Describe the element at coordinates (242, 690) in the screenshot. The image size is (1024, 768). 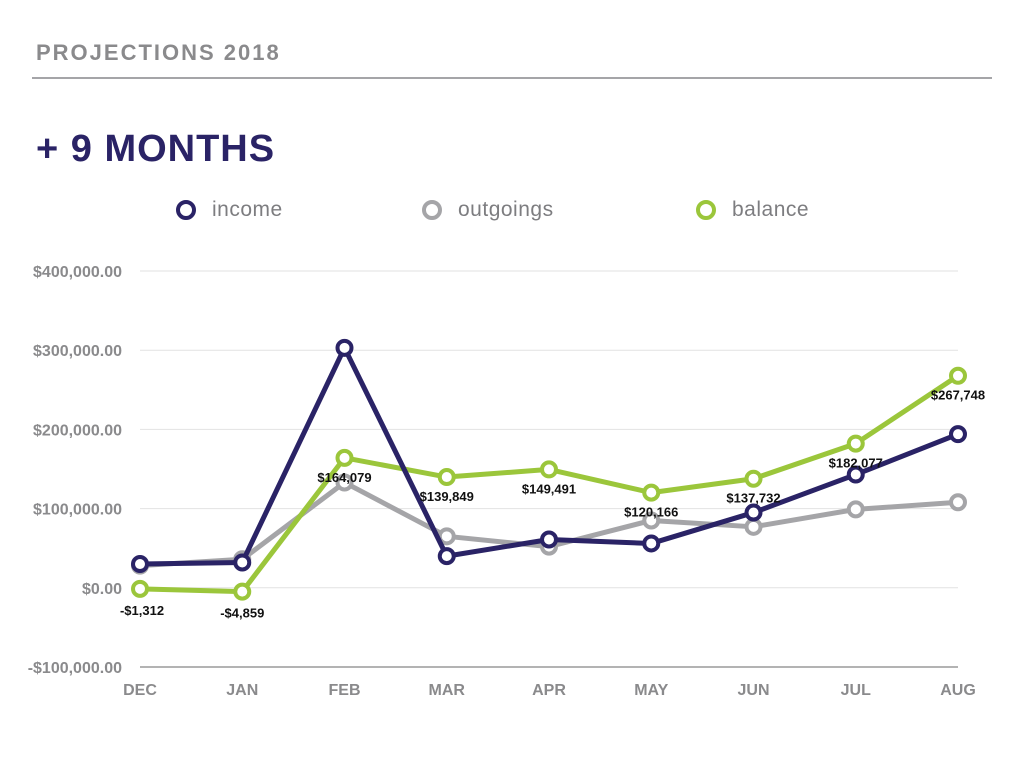
I see `x-tick-label: JAN` at that location.